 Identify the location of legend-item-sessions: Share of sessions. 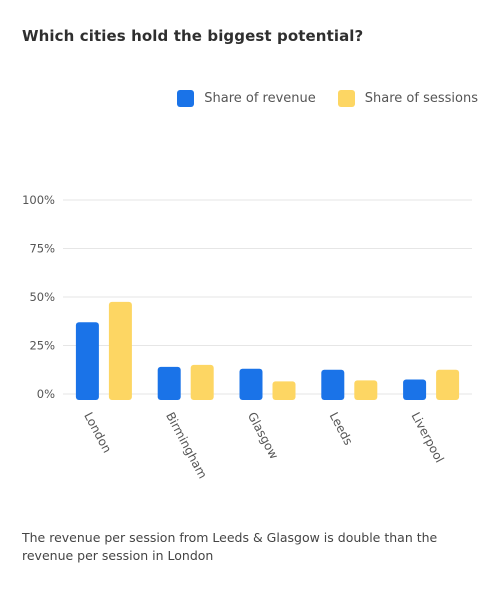
(407, 98).